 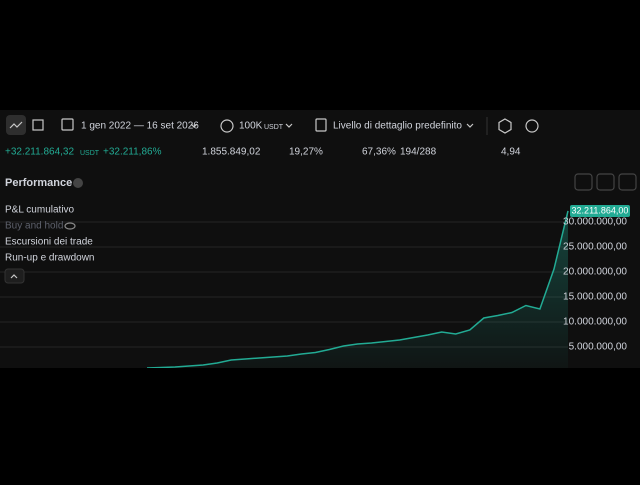 What do you see at coordinates (78, 183) in the screenshot?
I see `help-icon` at bounding box center [78, 183].